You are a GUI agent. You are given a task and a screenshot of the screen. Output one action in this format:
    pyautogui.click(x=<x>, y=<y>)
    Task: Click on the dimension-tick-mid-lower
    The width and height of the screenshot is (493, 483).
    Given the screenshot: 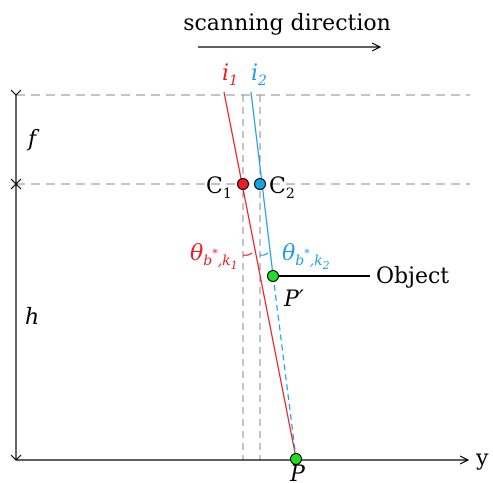 What is the action you would take?
    pyautogui.click(x=16, y=186)
    